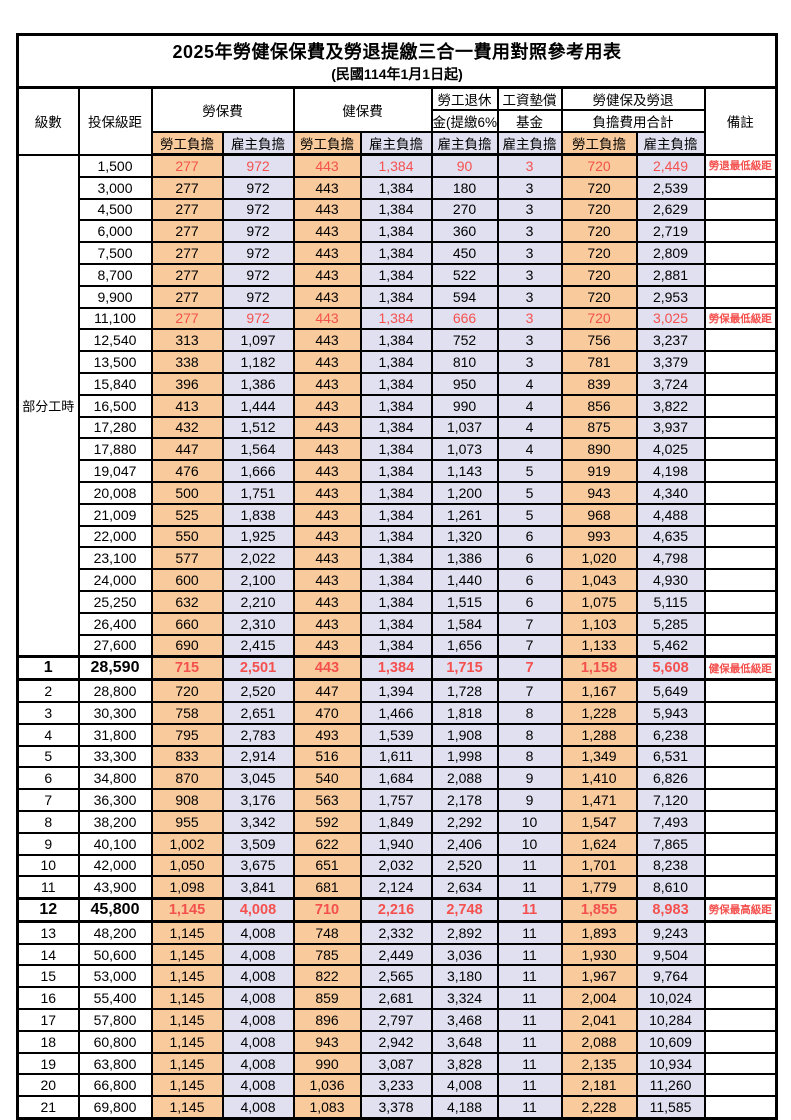 This screenshot has height=1120, width=791. I want to click on cell-labor-employee: 447, so click(187, 449).